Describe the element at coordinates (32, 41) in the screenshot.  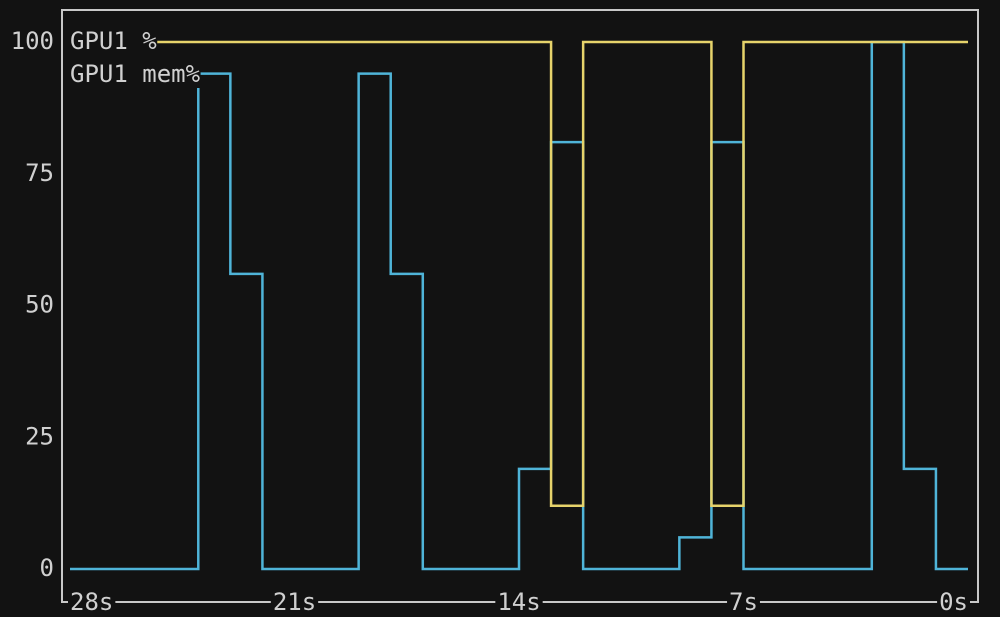
I see `y-tick-label: 100` at that location.